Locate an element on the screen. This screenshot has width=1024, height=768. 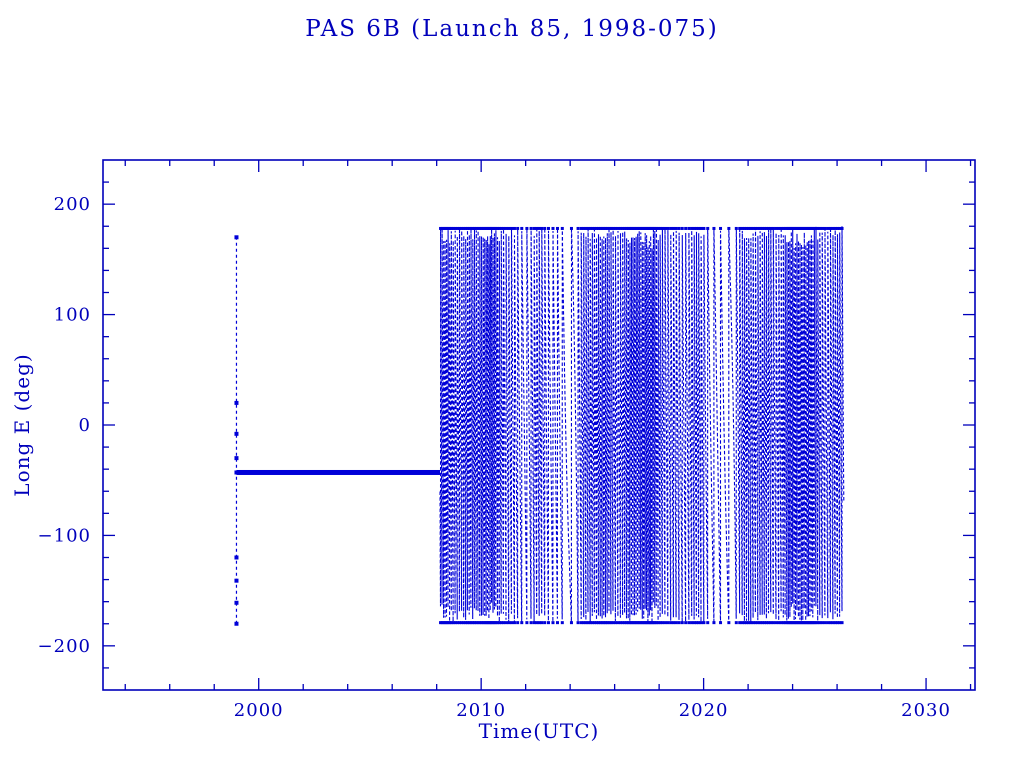
svg-text: −100 is located at coordinates (64, 535).